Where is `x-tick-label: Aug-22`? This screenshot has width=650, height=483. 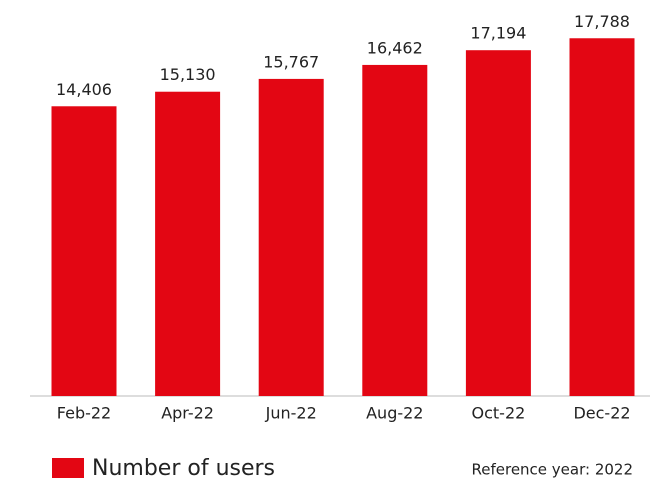 x-tick-label: Aug-22 is located at coordinates (394, 413).